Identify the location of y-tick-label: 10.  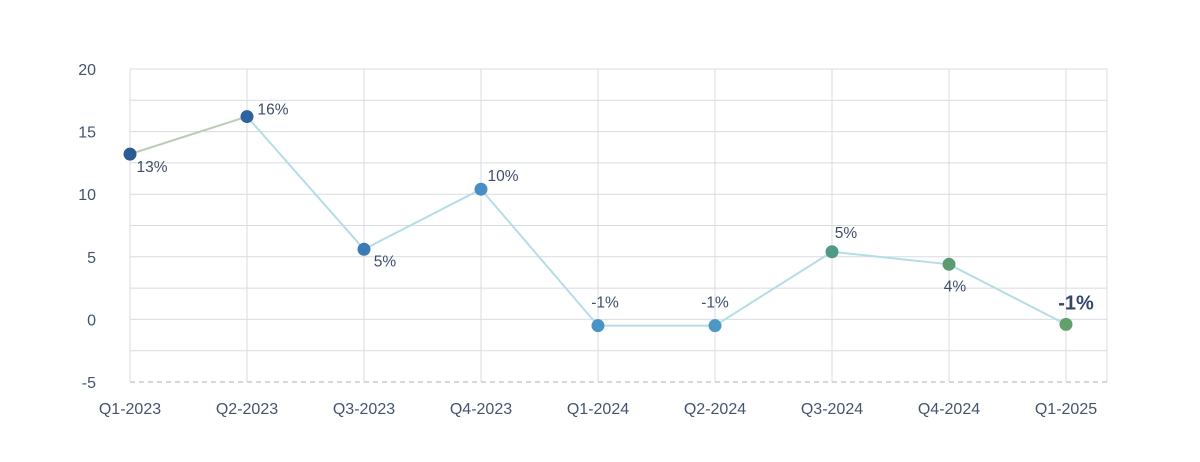
(87, 195).